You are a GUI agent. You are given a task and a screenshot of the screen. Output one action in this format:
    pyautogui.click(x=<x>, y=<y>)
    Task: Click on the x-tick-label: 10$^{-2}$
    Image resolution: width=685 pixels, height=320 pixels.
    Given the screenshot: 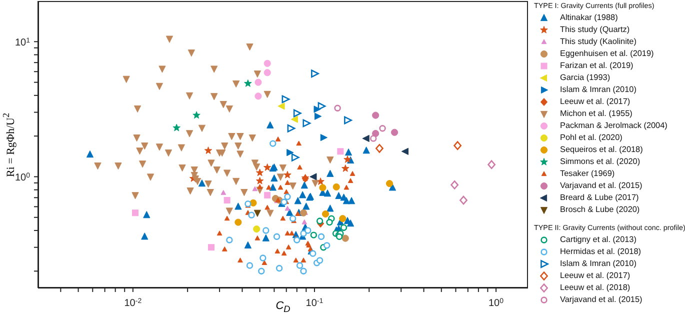 What is the action you would take?
    pyautogui.click(x=133, y=303)
    